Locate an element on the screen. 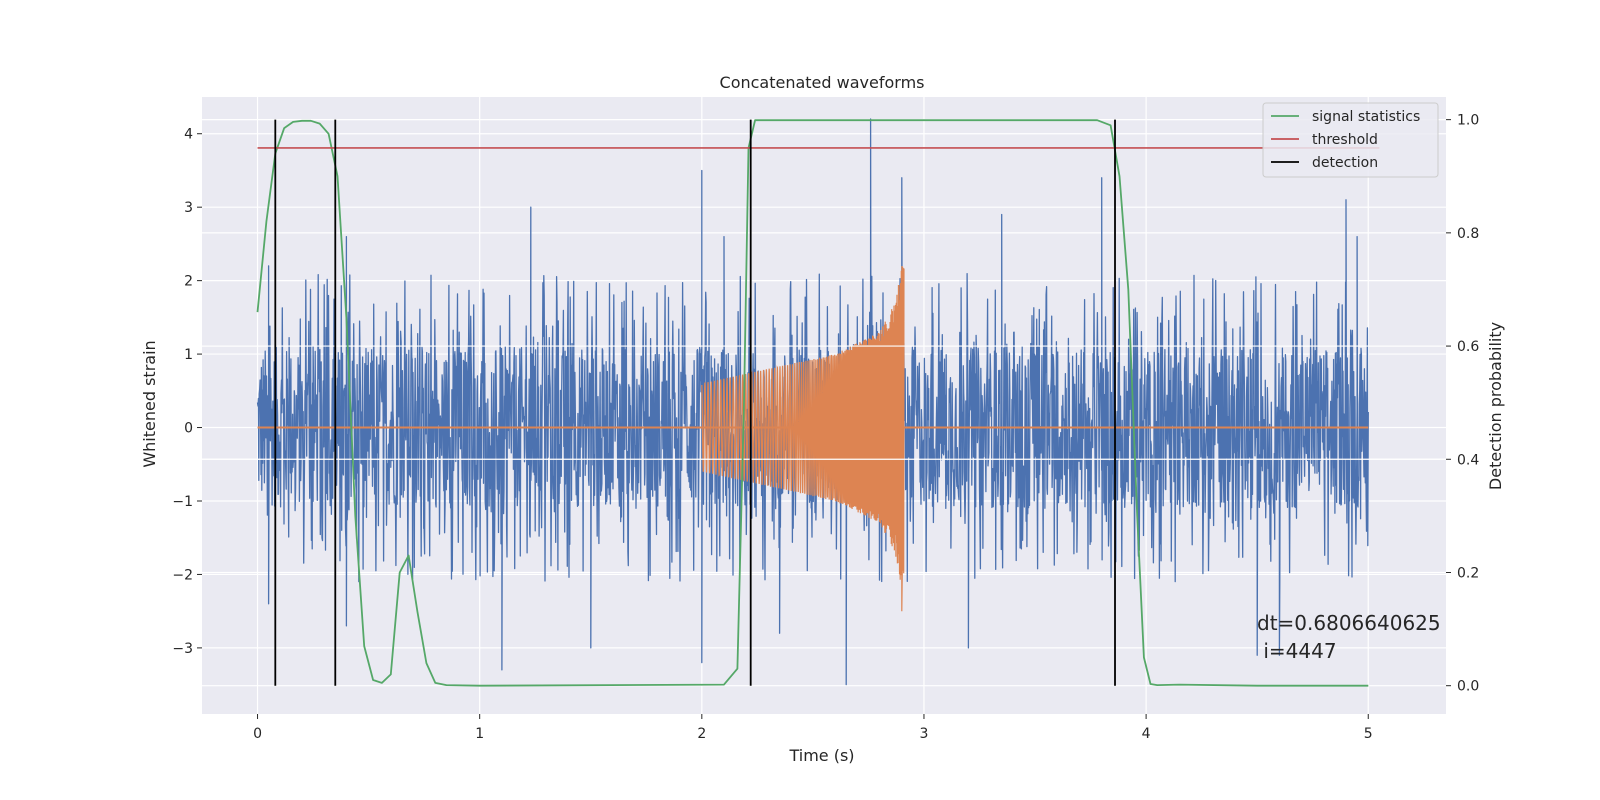  legend-label-signal-statistics: signal statistics is located at coordinates (1366, 117).